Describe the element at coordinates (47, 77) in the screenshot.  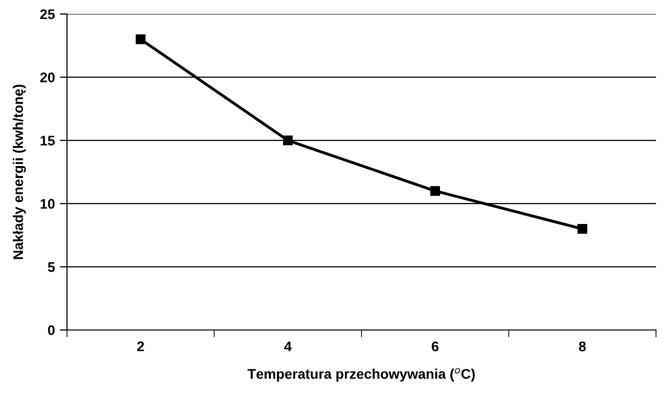
I see `y-tick-label: 20` at that location.